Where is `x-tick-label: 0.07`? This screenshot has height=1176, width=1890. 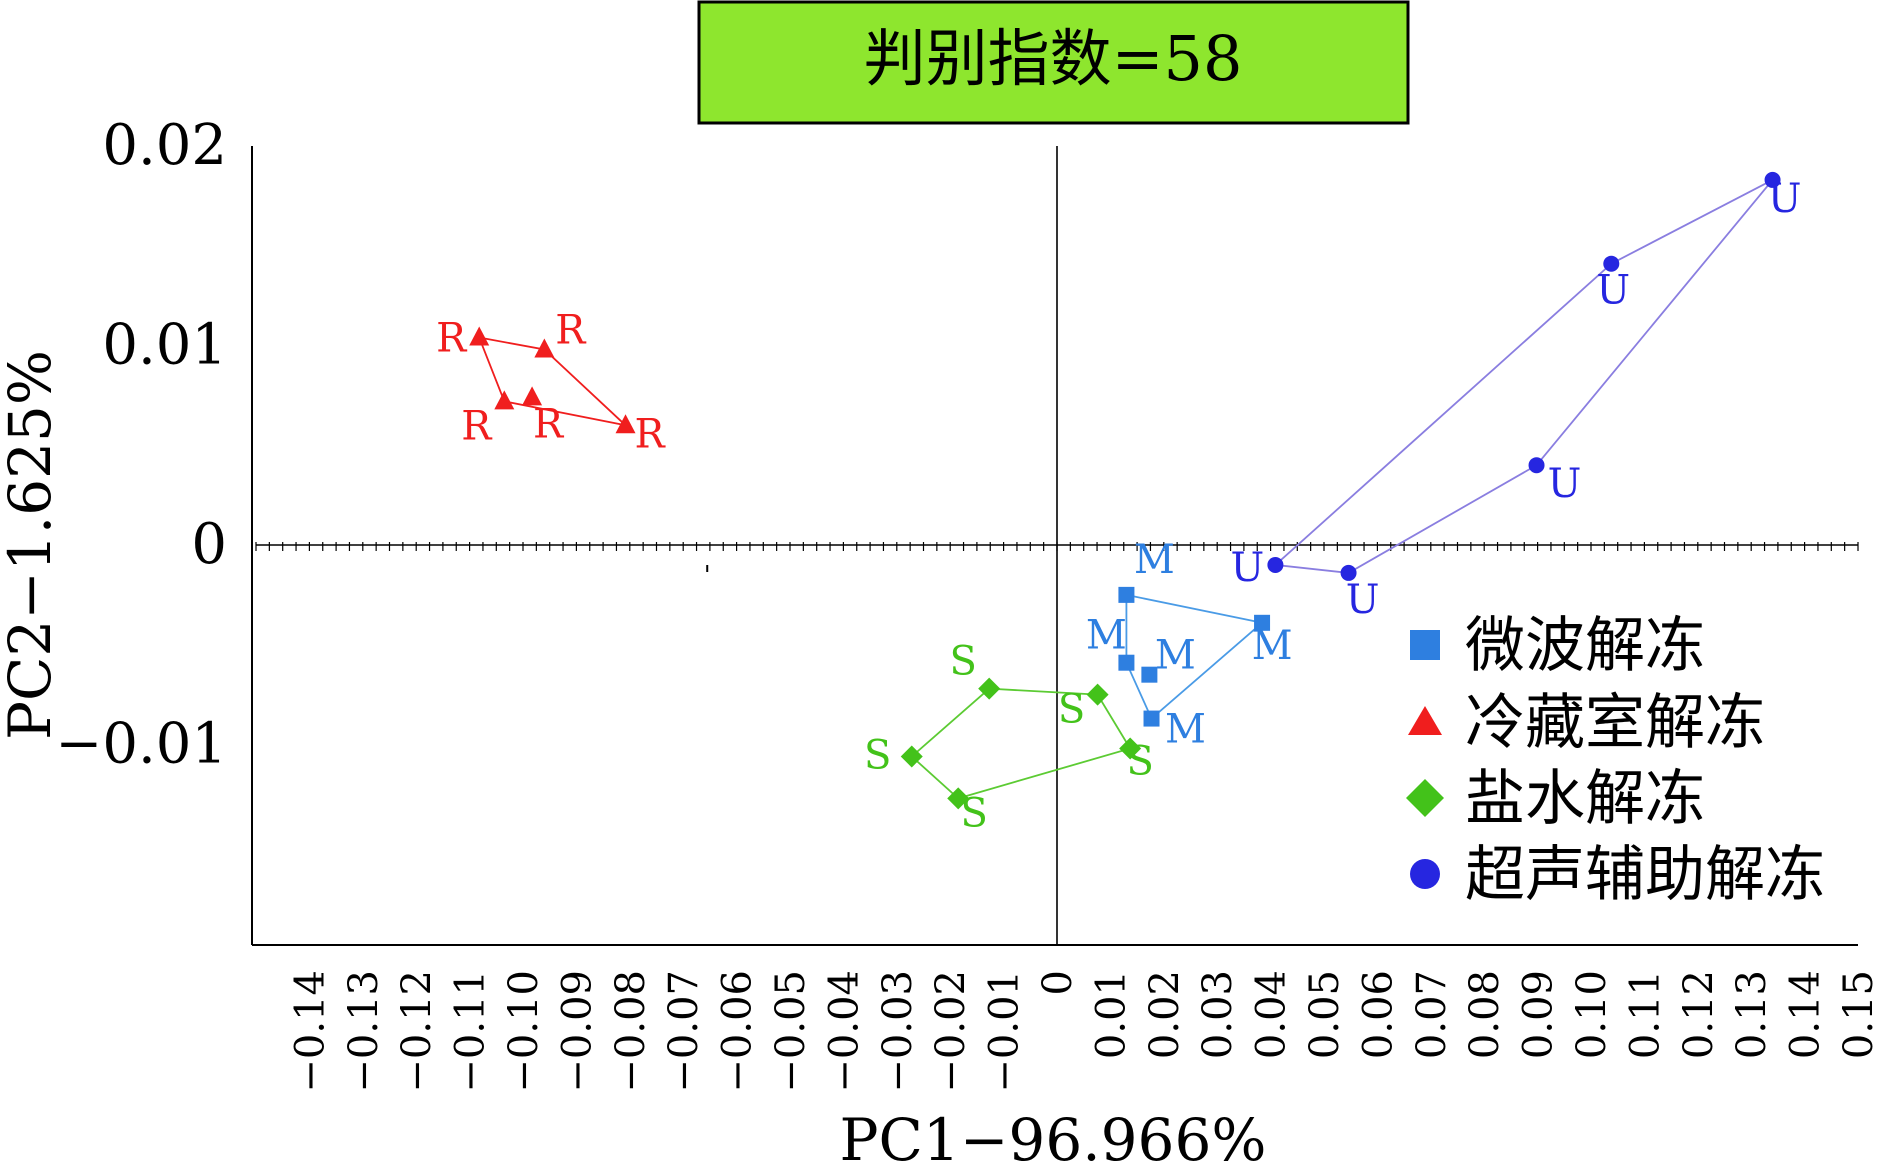
x-tick-label: 0.07 is located at coordinates (1432, 1014).